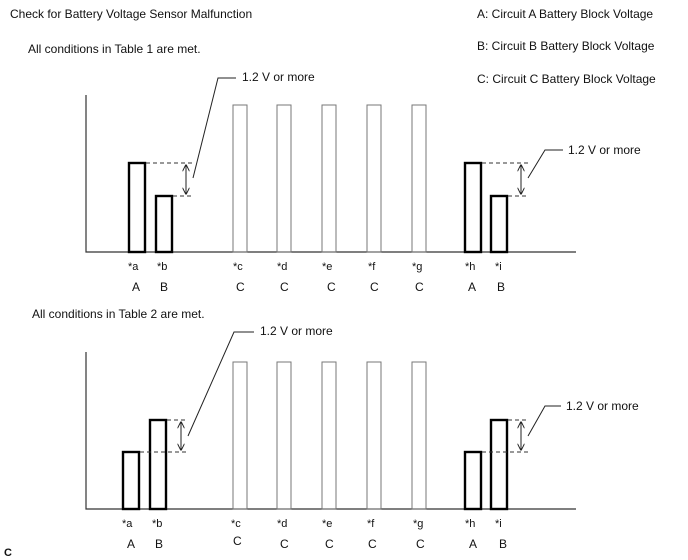  What do you see at coordinates (284, 178) in the screenshot?
I see `panel-1-bar-d` at bounding box center [284, 178].